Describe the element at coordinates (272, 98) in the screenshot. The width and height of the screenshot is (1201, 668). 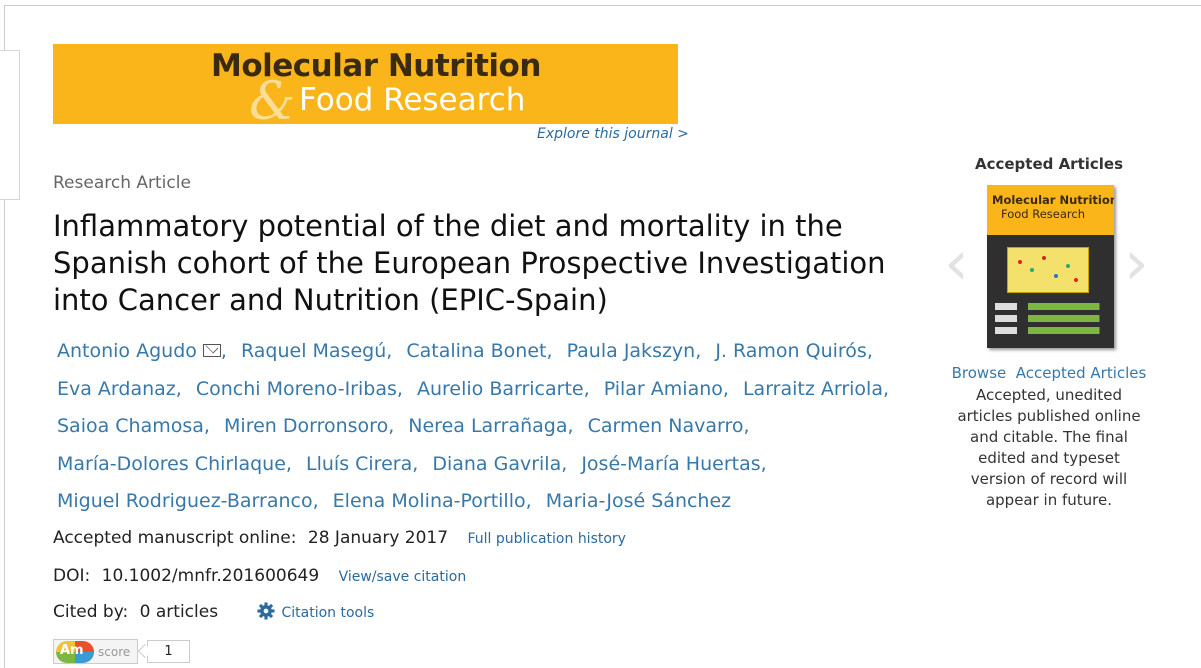
I see `banner-ampersand: &` at that location.